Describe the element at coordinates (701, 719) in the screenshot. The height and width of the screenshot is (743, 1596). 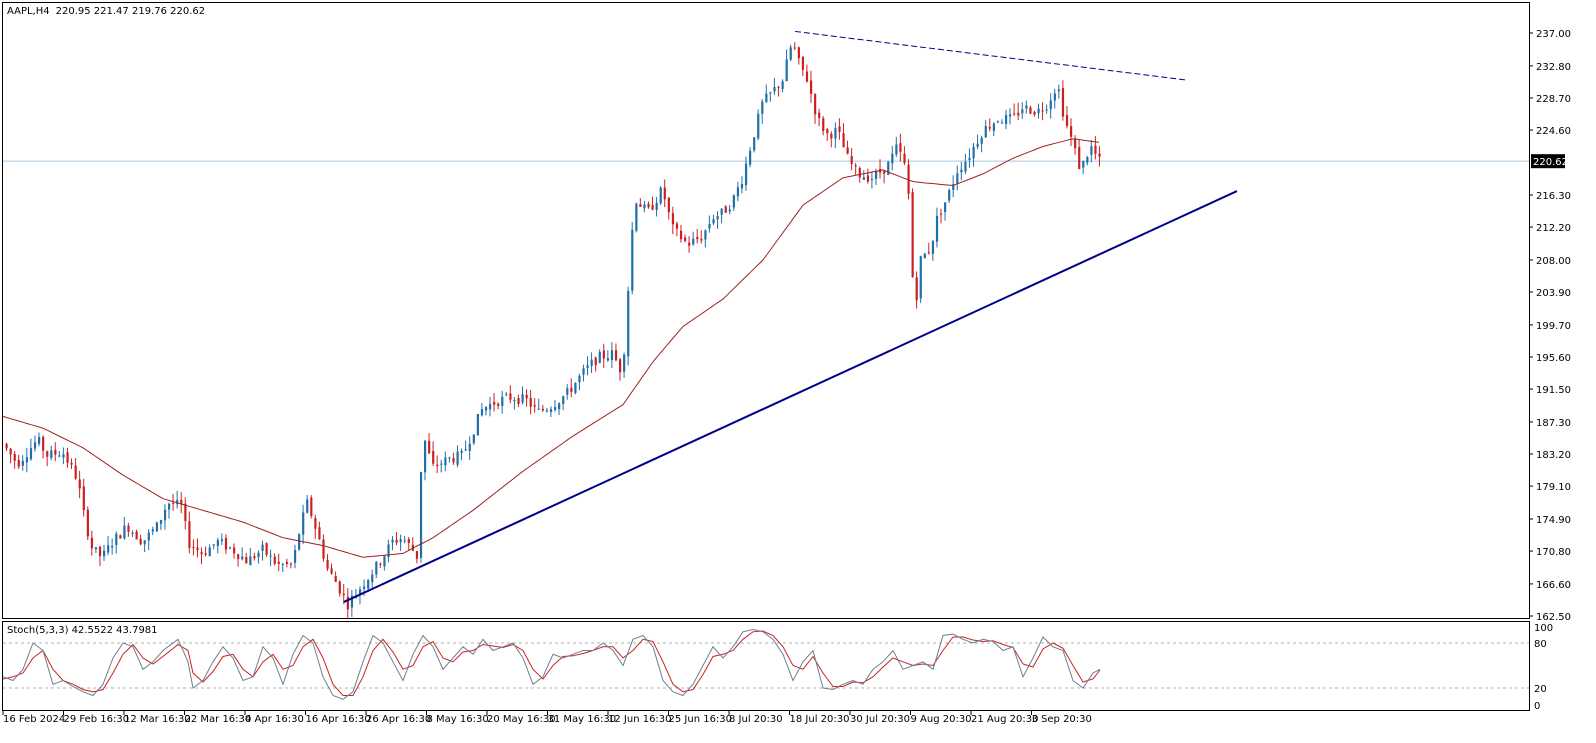
I see `time-tick-label: 25 Jun 16:30` at that location.